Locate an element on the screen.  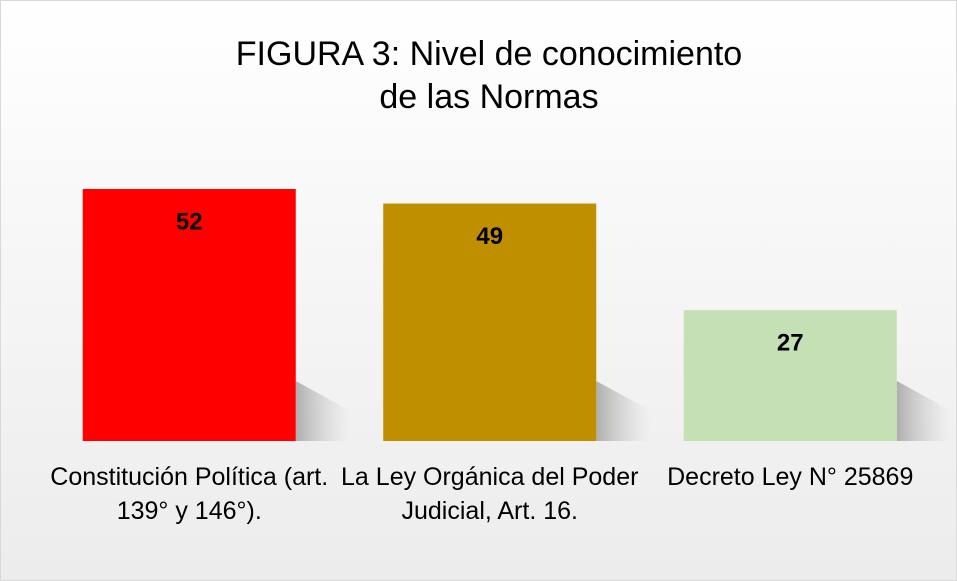
value-label: 49 is located at coordinates (489, 236).